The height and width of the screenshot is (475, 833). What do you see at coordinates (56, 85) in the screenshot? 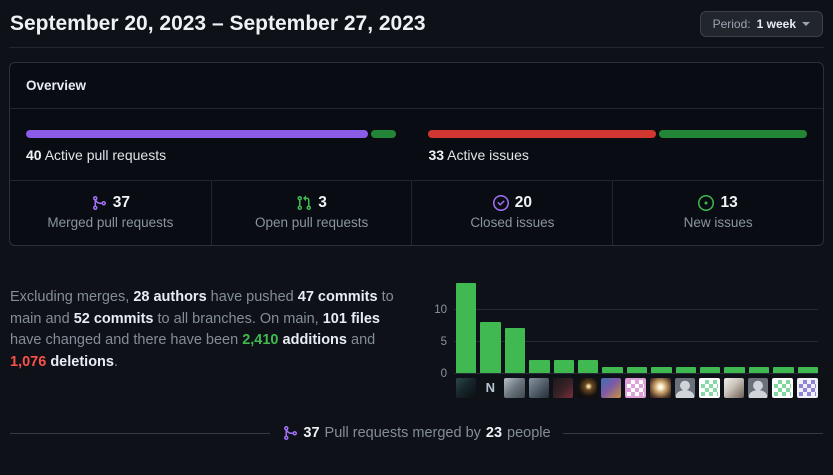
I see `overview-title: Overview` at bounding box center [56, 85].